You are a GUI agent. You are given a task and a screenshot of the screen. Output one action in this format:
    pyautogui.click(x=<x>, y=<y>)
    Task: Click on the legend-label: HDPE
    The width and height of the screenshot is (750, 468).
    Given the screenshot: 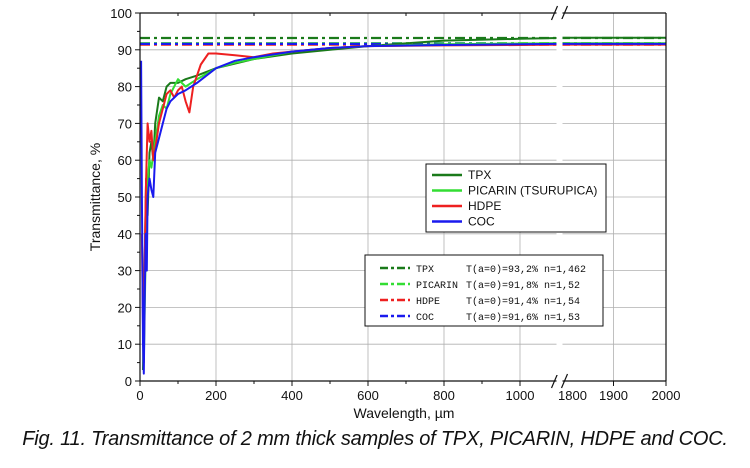 What is the action you would take?
    pyautogui.click(x=484, y=206)
    